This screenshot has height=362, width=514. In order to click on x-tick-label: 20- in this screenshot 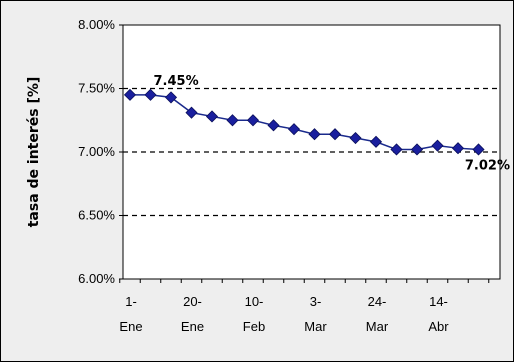, I will do `click(192, 301)`.